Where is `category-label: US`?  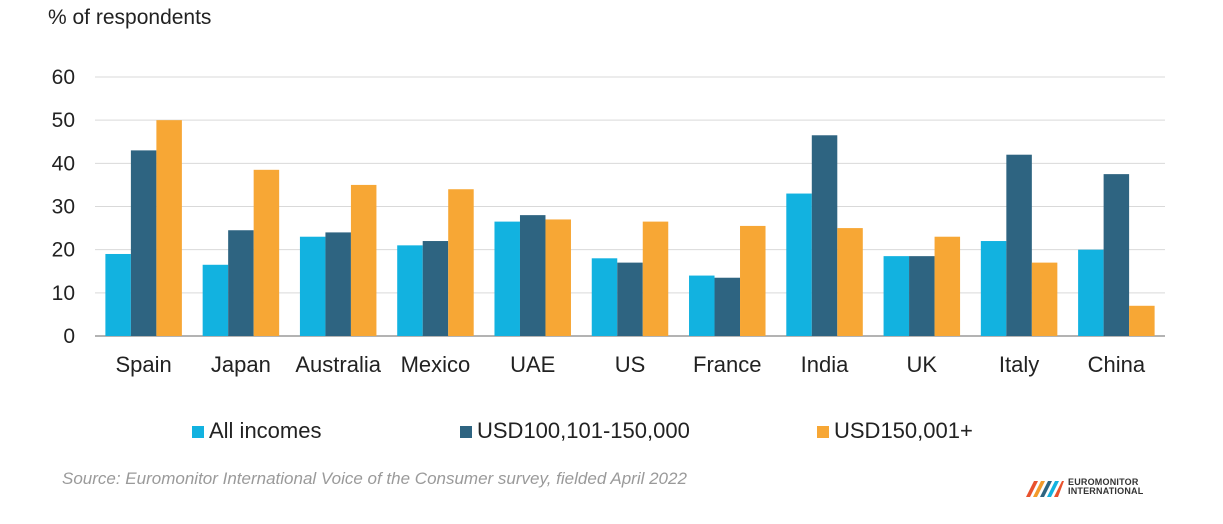 category-label: US is located at coordinates (630, 364).